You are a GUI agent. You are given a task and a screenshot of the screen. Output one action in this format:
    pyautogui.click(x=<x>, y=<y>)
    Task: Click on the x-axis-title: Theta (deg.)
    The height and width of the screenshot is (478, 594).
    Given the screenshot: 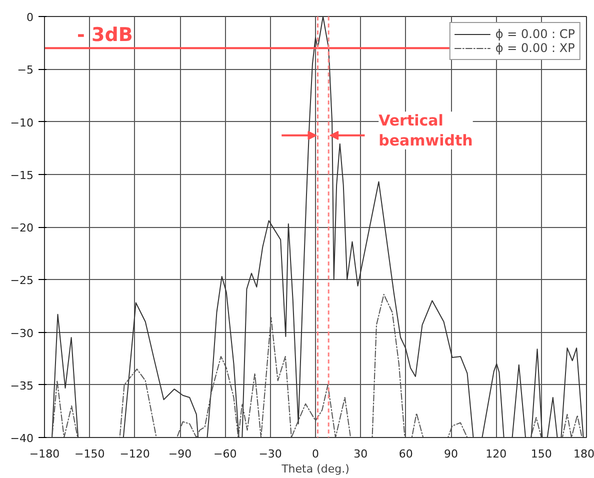 What is the action you would take?
    pyautogui.click(x=315, y=469)
    